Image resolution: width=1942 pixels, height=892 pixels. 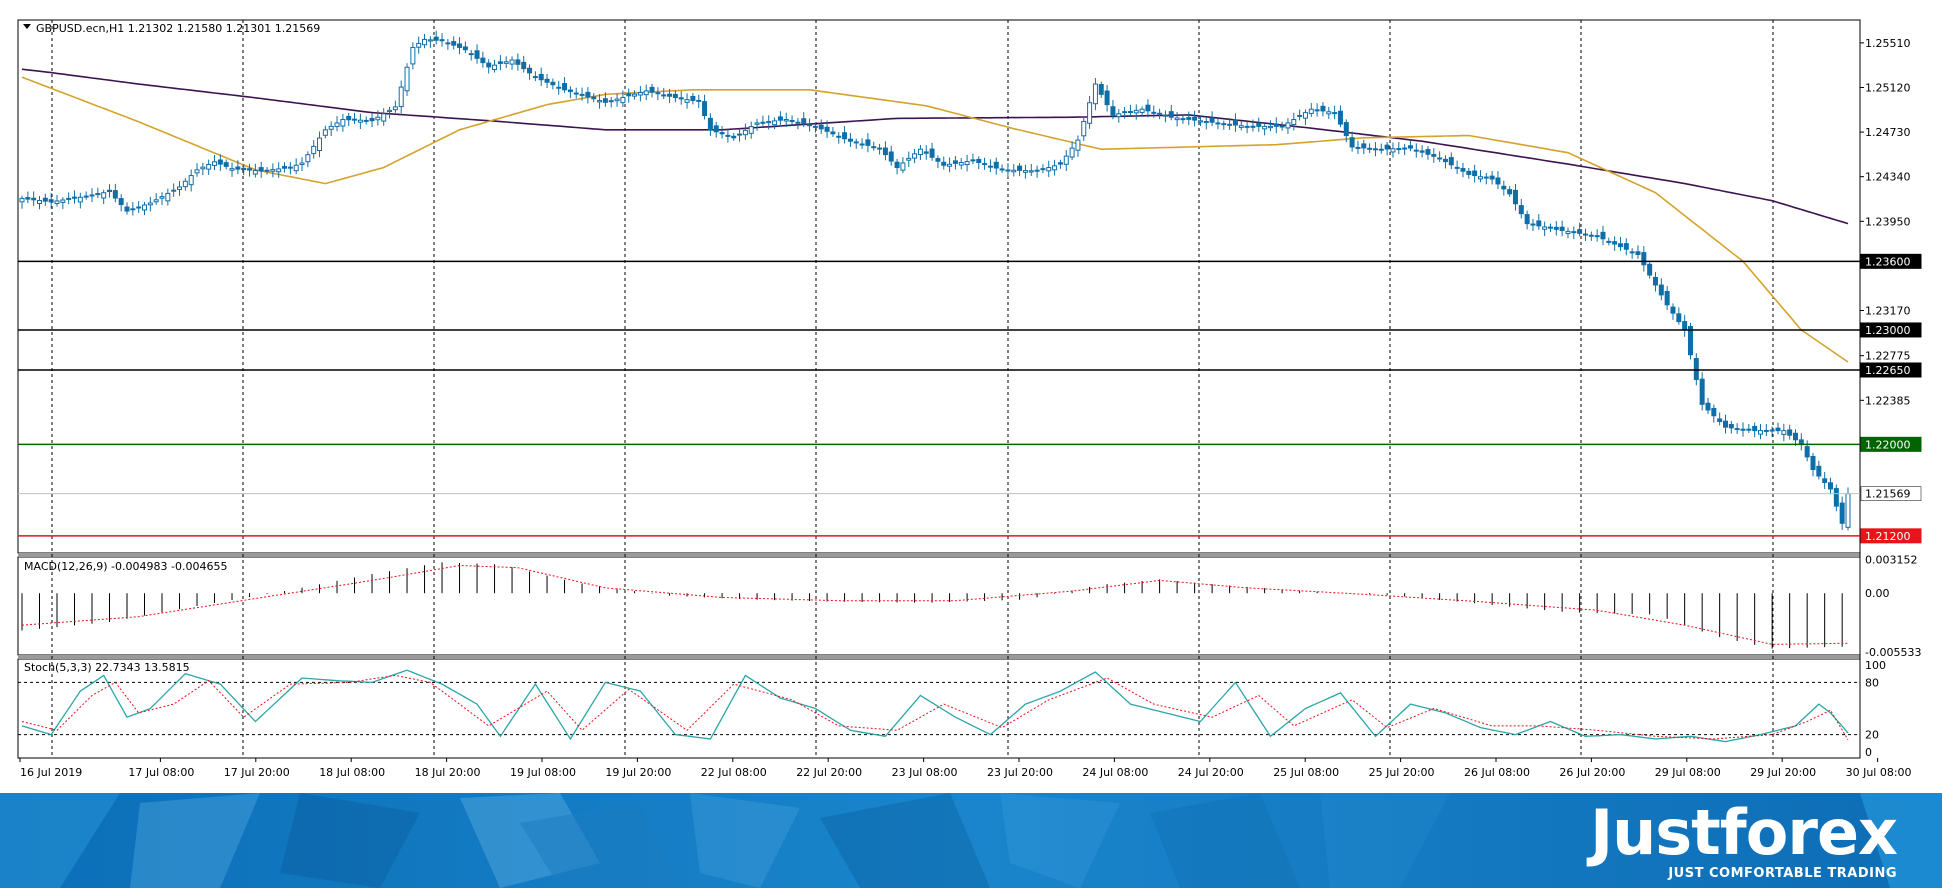 What do you see at coordinates (1877, 593) in the screenshot?
I see `macd-tick-label: 0.00` at bounding box center [1877, 593].